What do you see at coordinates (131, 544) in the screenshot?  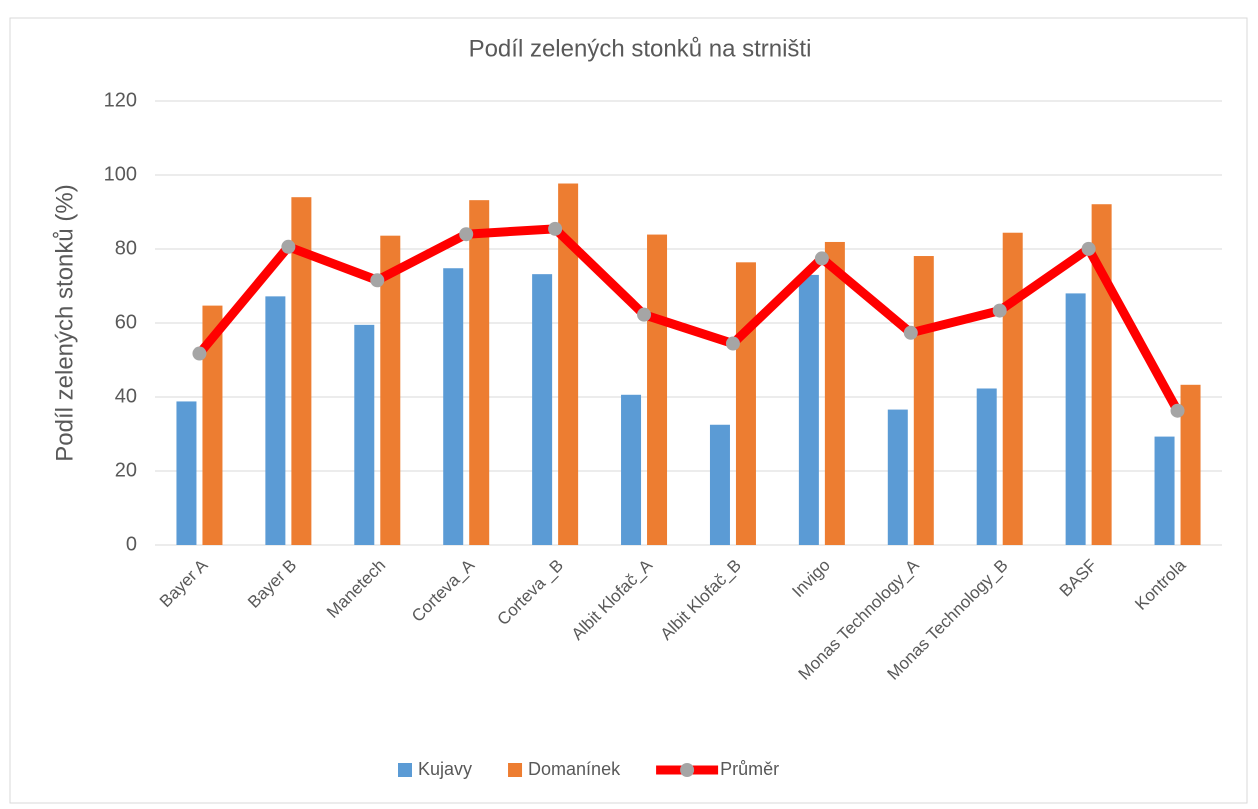 I see `y-tick-label: 0` at bounding box center [131, 544].